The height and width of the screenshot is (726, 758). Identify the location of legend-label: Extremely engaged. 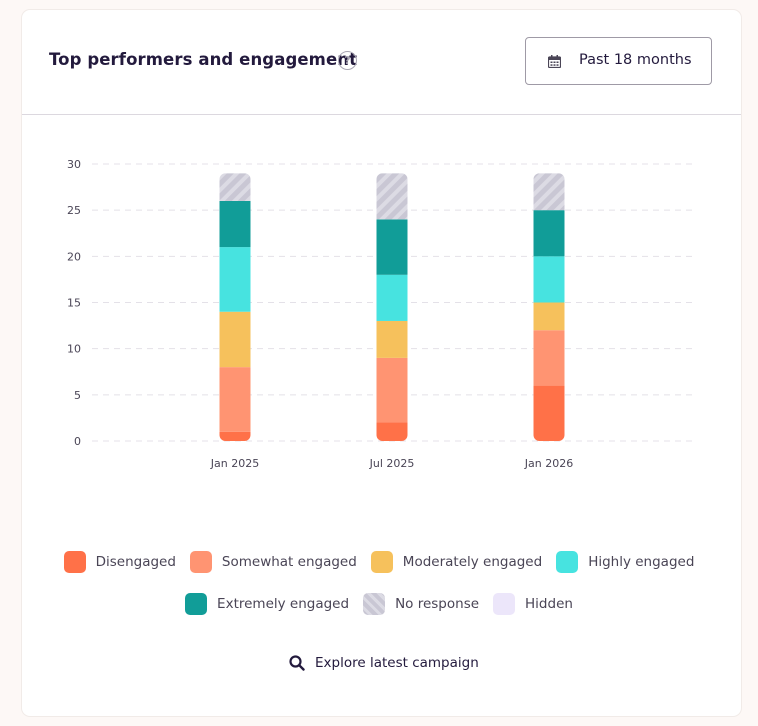
(283, 604).